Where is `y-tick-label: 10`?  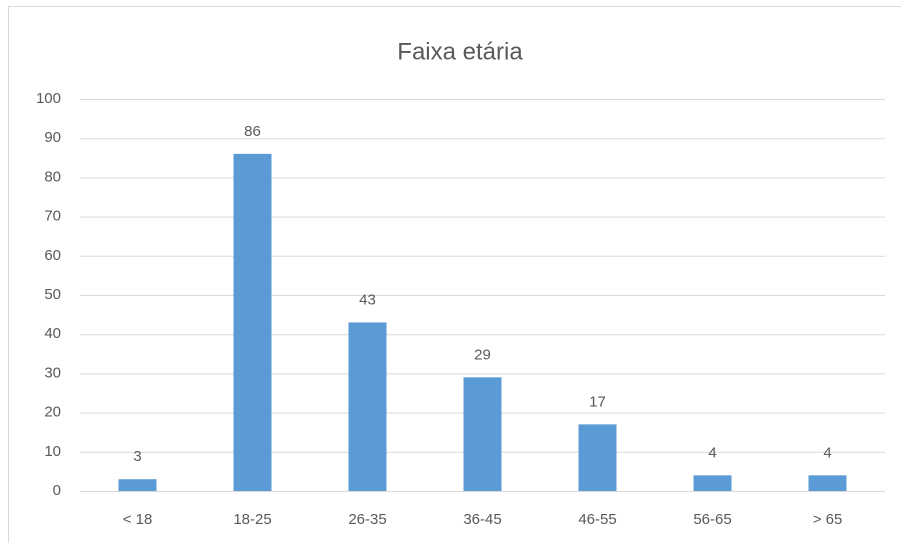 y-tick-label: 10 is located at coordinates (52, 451).